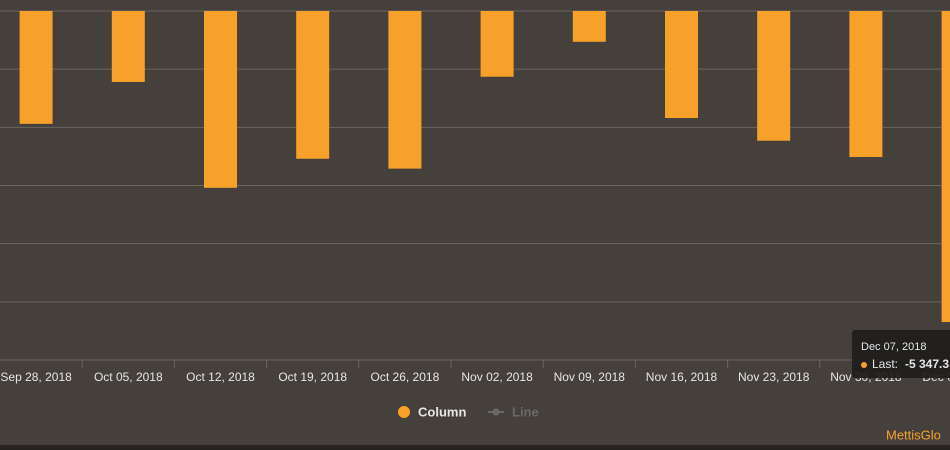 This screenshot has height=450, width=950. What do you see at coordinates (864, 365) in the screenshot?
I see `tooltip-marker` at bounding box center [864, 365].